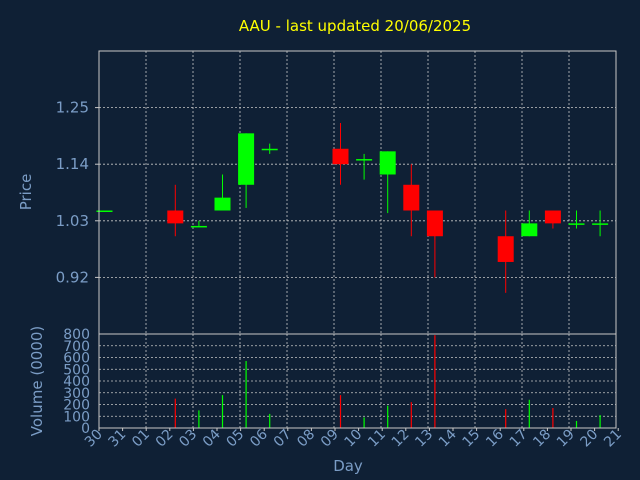  Describe the element at coordinates (26, 192) in the screenshot. I see `price-axis-label: Price` at that location.